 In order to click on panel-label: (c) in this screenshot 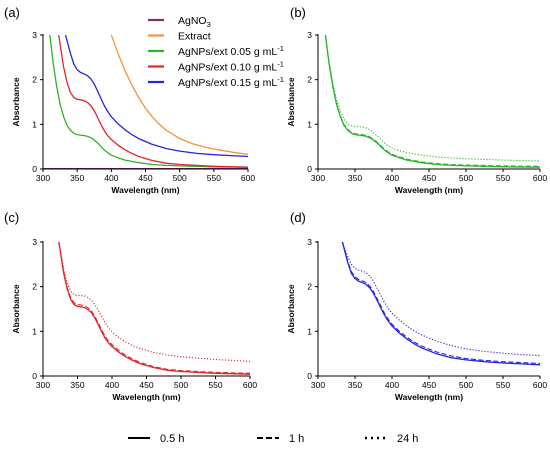, I will do `click(11, 217)`.